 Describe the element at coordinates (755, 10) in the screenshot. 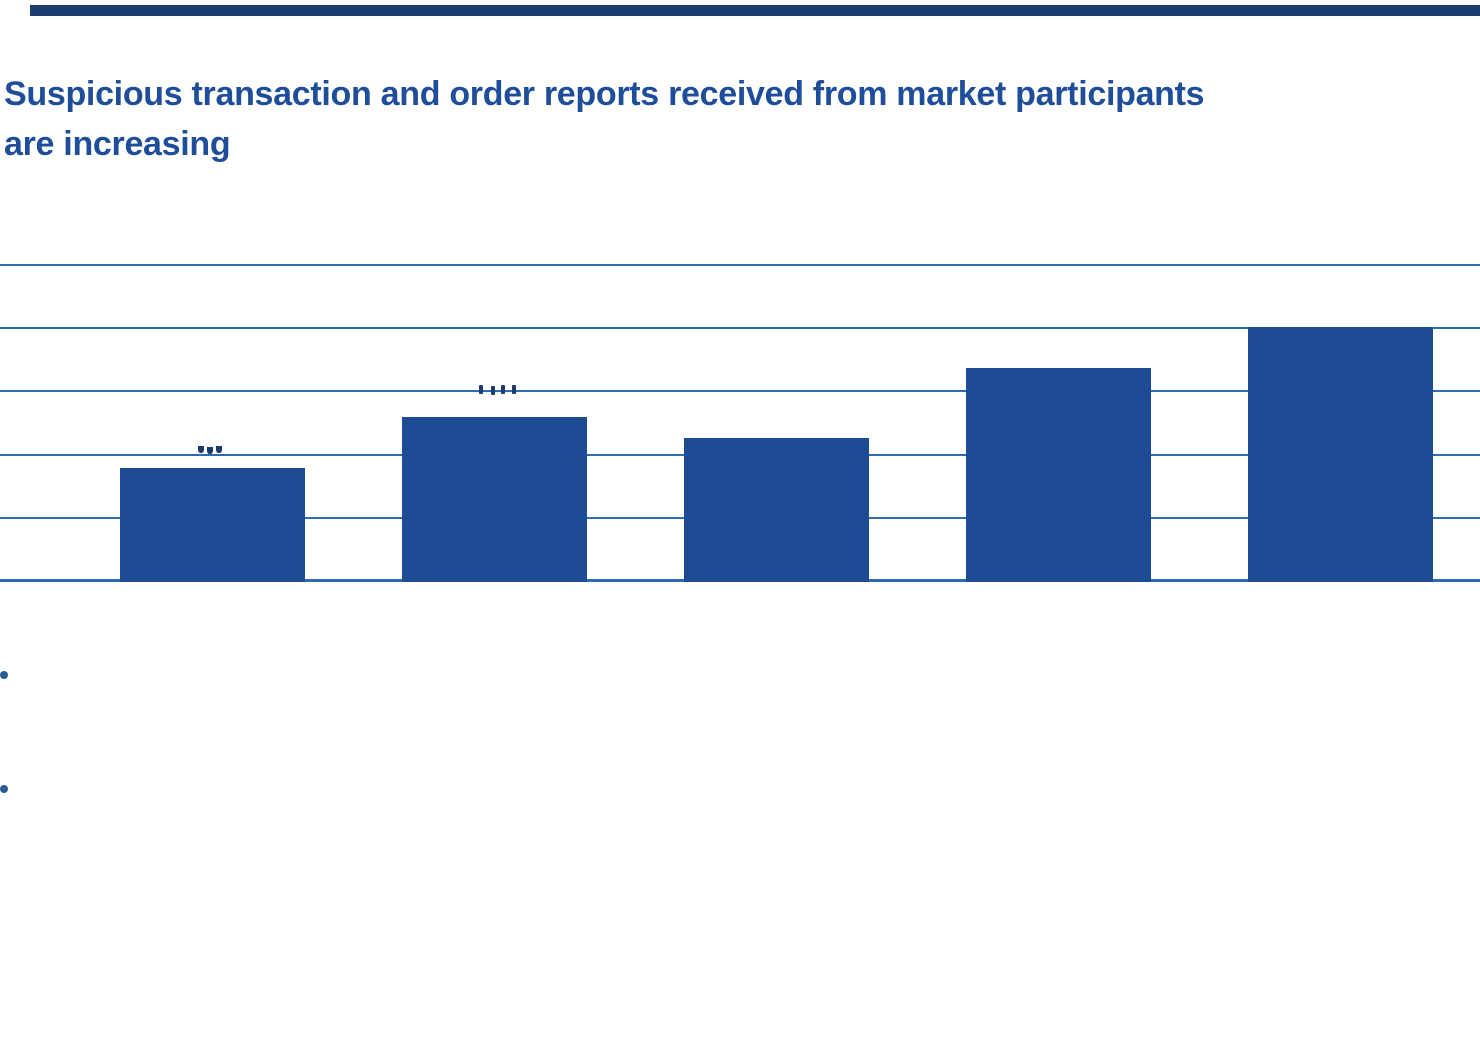

I see `top-rule` at that location.